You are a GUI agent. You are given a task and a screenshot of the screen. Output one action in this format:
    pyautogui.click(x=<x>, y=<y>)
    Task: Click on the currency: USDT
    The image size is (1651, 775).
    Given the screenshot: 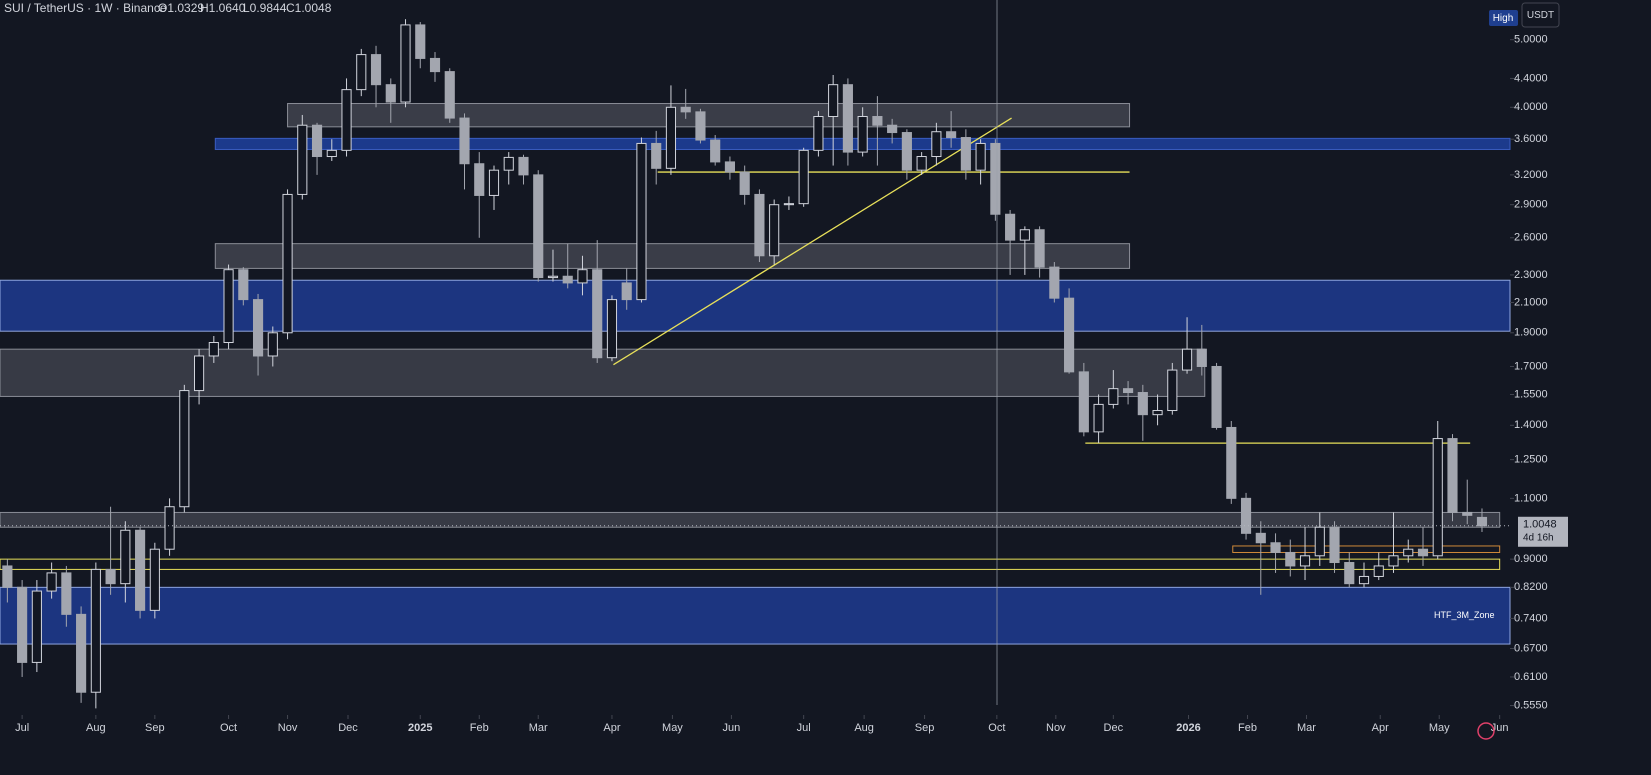 What is the action you would take?
    pyautogui.click(x=1540, y=15)
    